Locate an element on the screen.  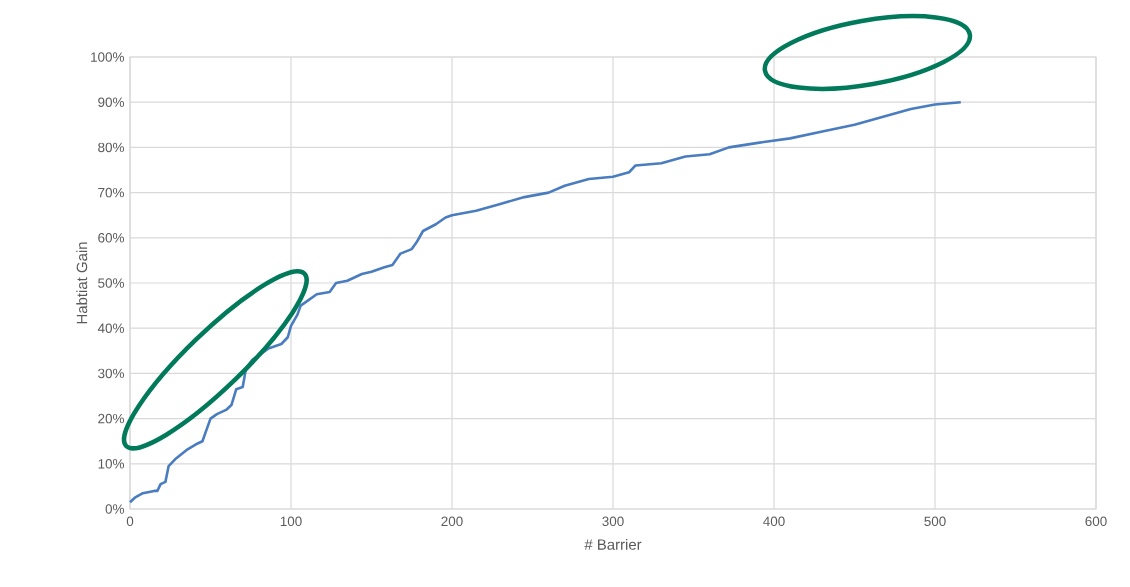
x-tick-label: 200 is located at coordinates (452, 521).